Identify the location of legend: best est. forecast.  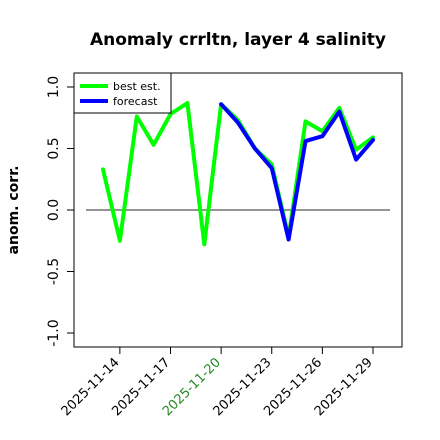
(122, 93).